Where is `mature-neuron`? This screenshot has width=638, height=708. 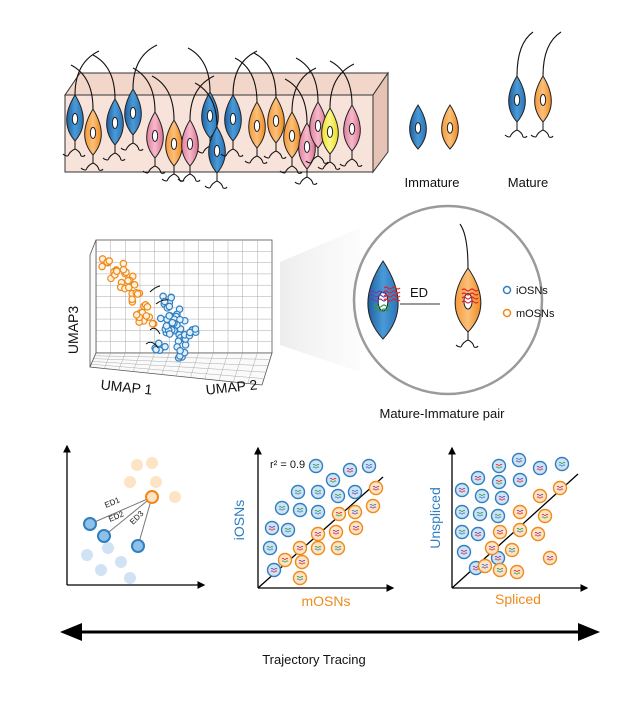
mature-neuron is located at coordinates (87, 117).